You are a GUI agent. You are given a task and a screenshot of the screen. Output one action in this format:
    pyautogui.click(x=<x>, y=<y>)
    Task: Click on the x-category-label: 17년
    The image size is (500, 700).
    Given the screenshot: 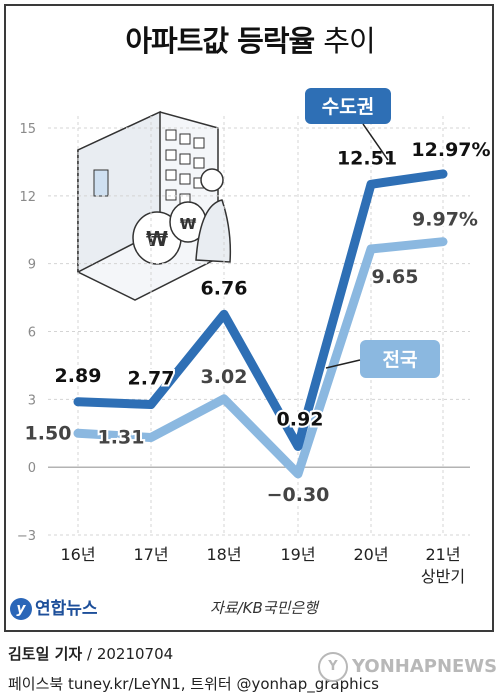 What is the action you would take?
    pyautogui.click(x=150, y=554)
    